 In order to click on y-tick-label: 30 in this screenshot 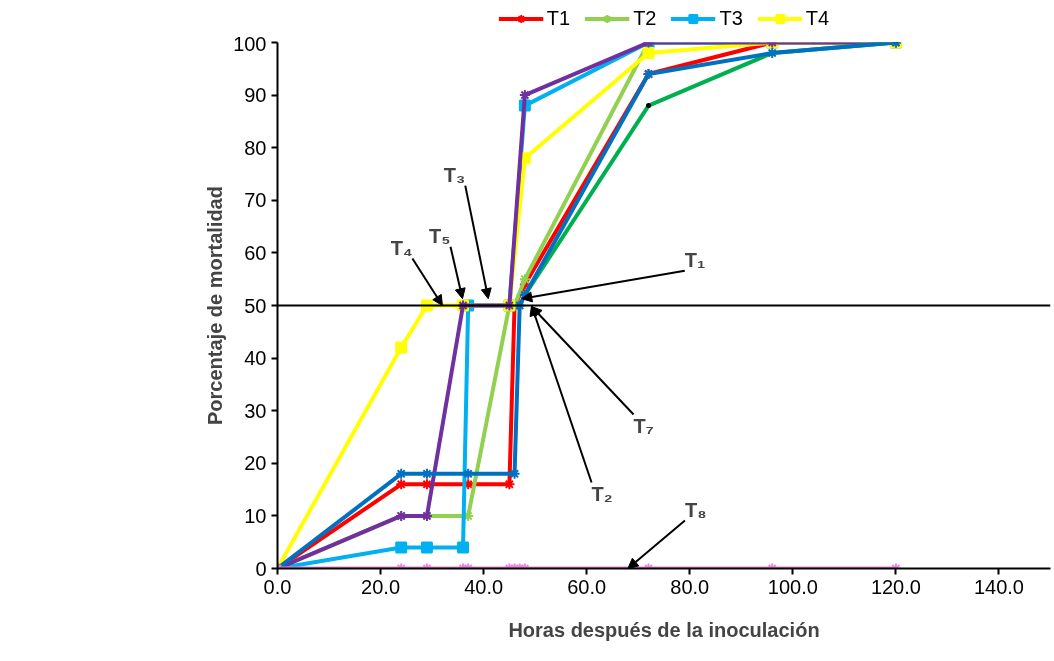, I will do `click(255, 410)`.